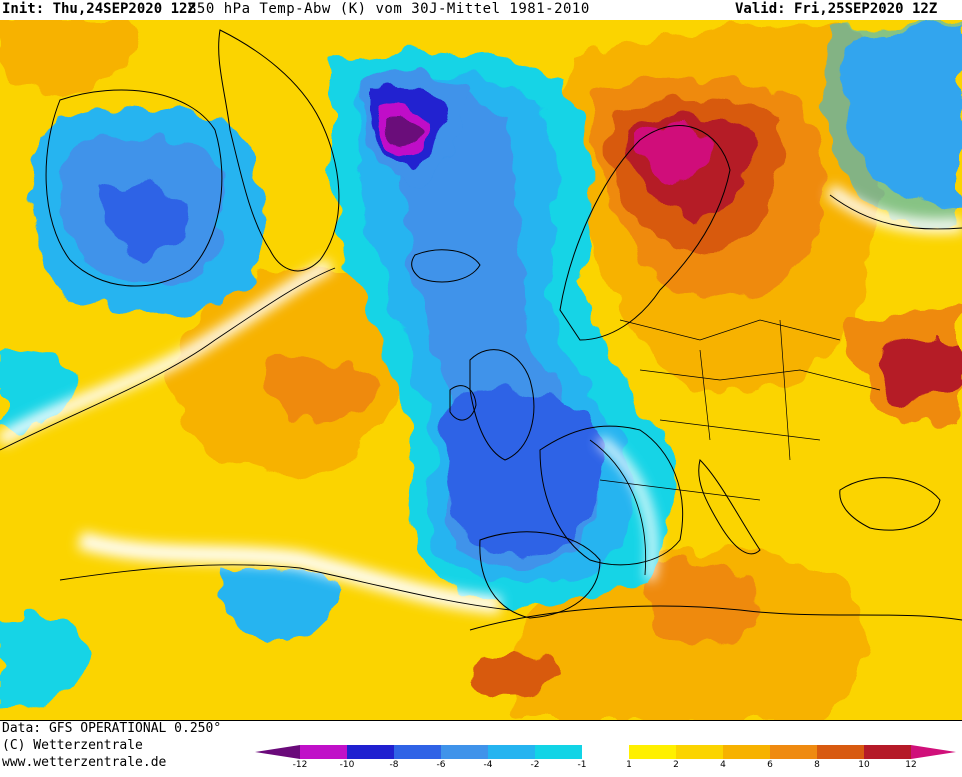 The width and height of the screenshot is (962, 777). What do you see at coordinates (523, 472) in the screenshot?
I see `anomaly-region-biscay-cold-deep` at bounding box center [523, 472].